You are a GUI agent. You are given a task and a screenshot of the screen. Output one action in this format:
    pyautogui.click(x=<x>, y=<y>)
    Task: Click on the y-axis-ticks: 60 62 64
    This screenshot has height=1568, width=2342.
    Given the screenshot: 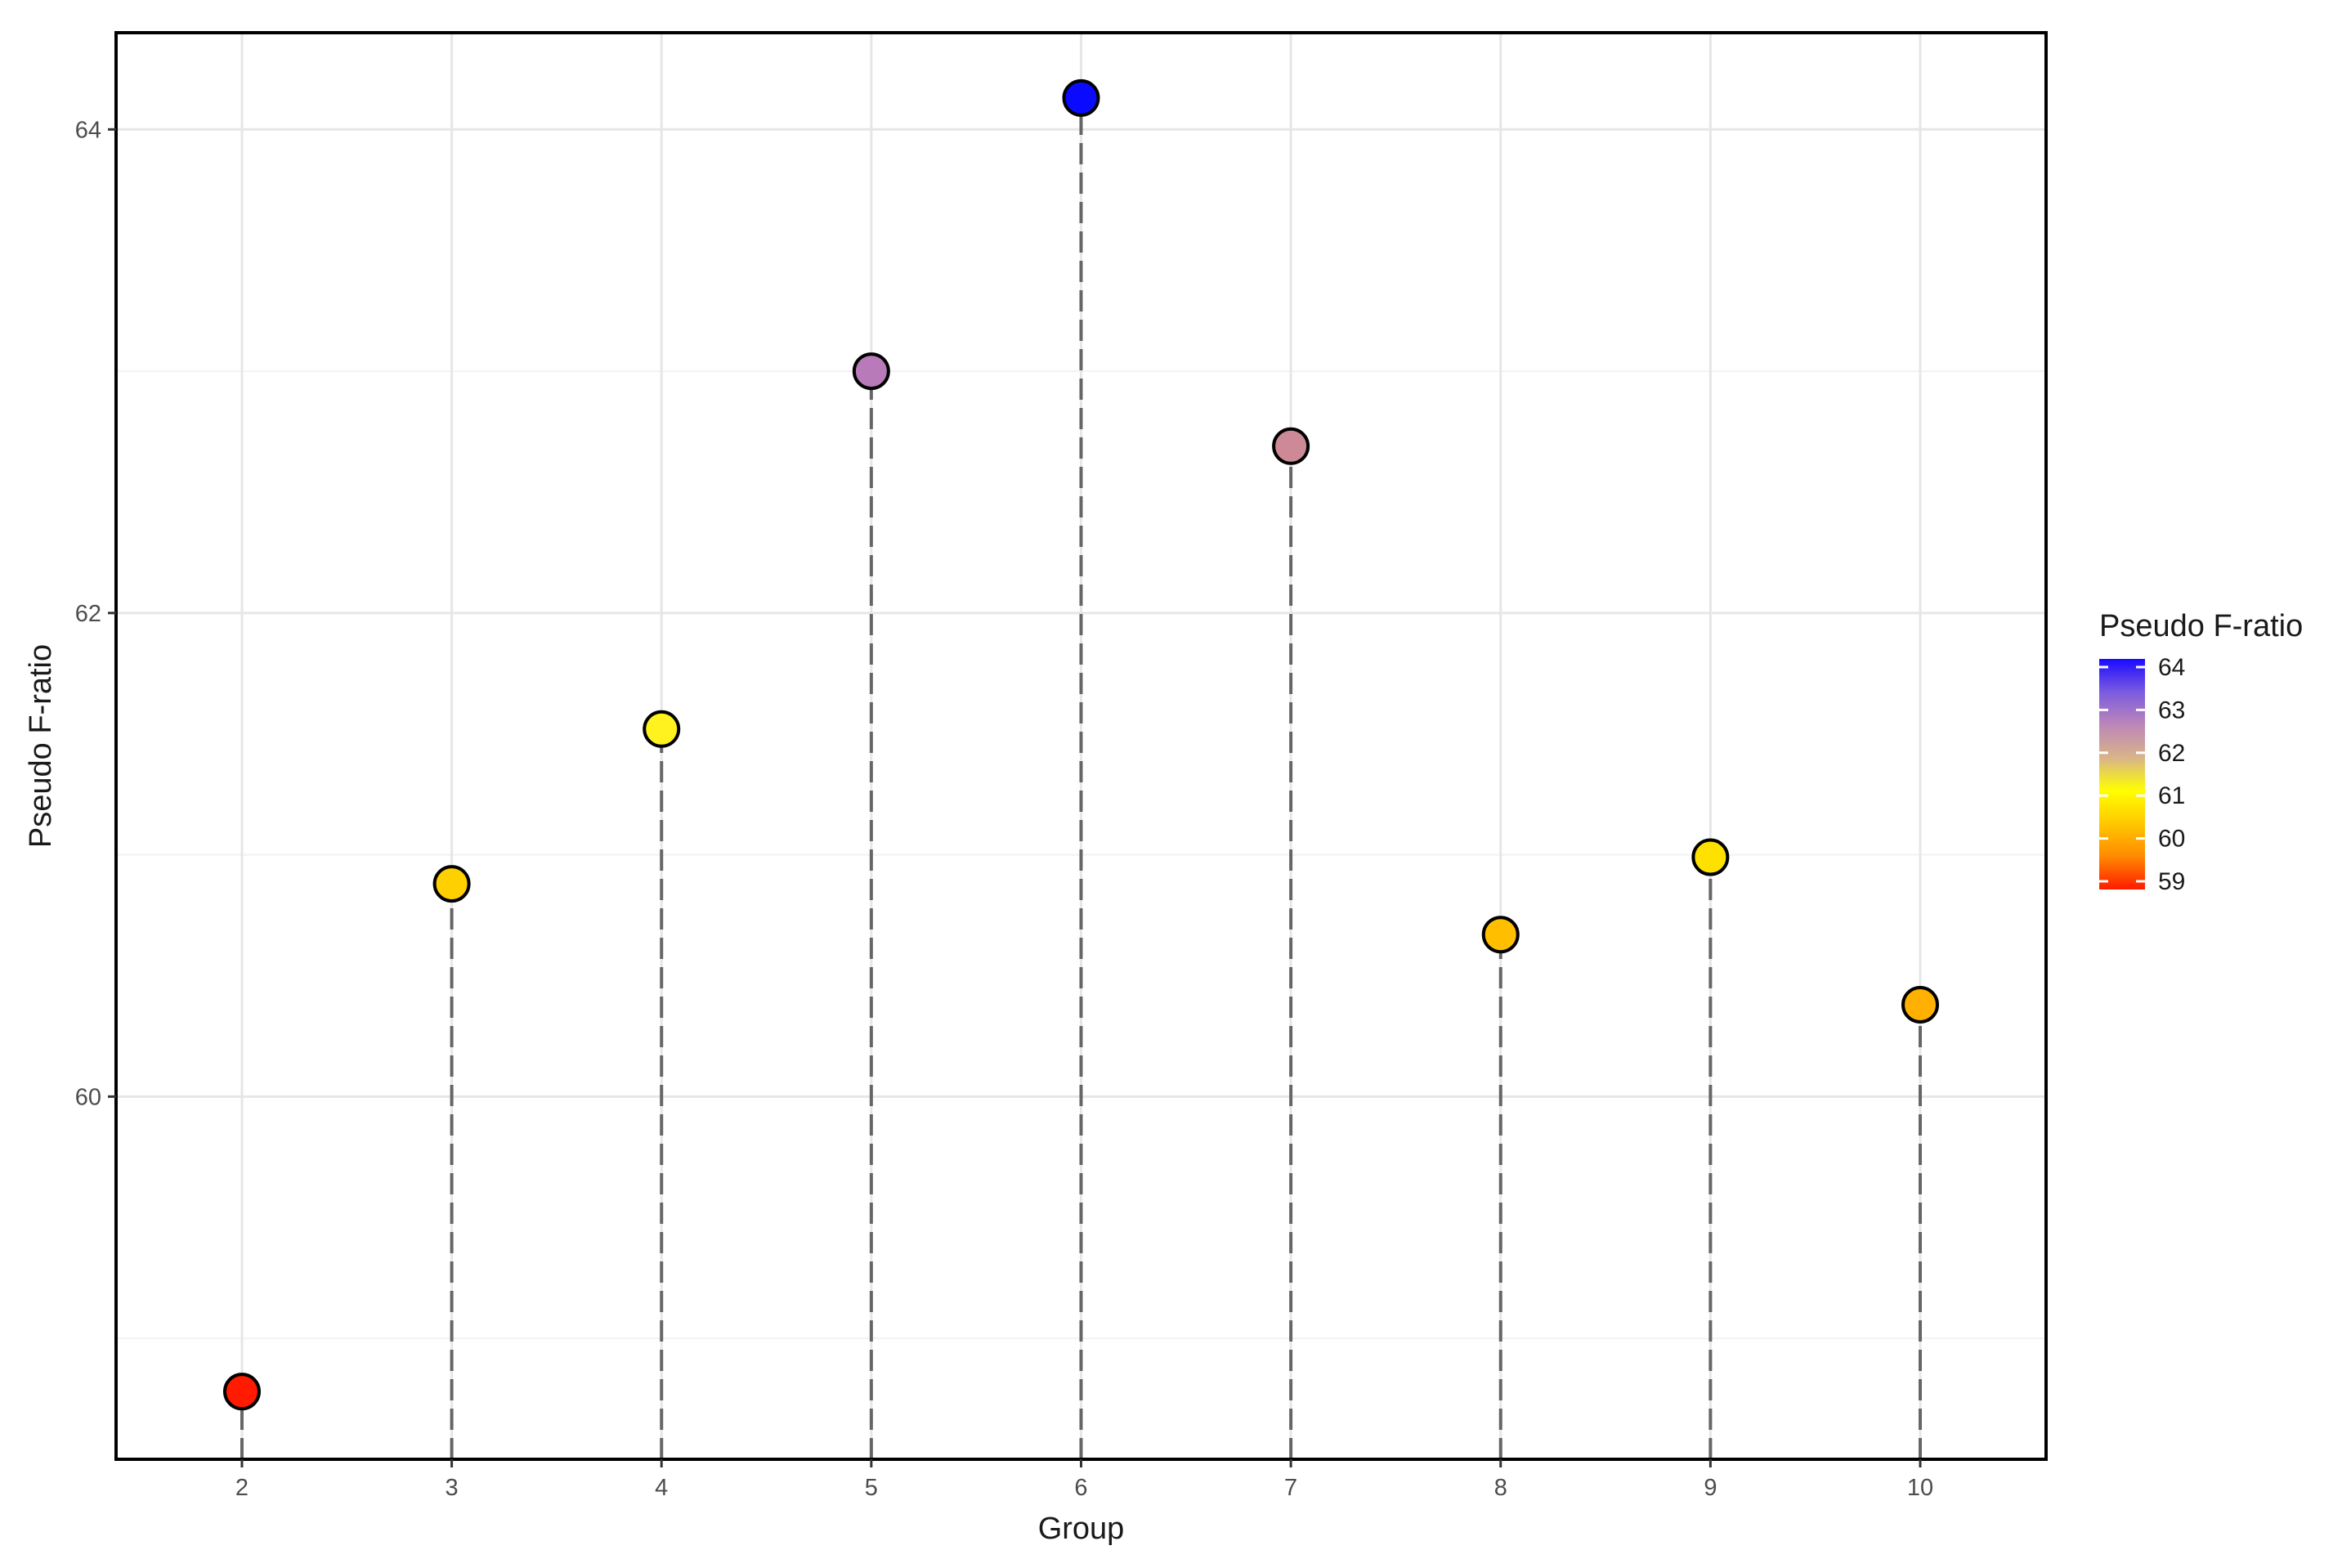 What is the action you would take?
    pyautogui.click(x=95, y=613)
    